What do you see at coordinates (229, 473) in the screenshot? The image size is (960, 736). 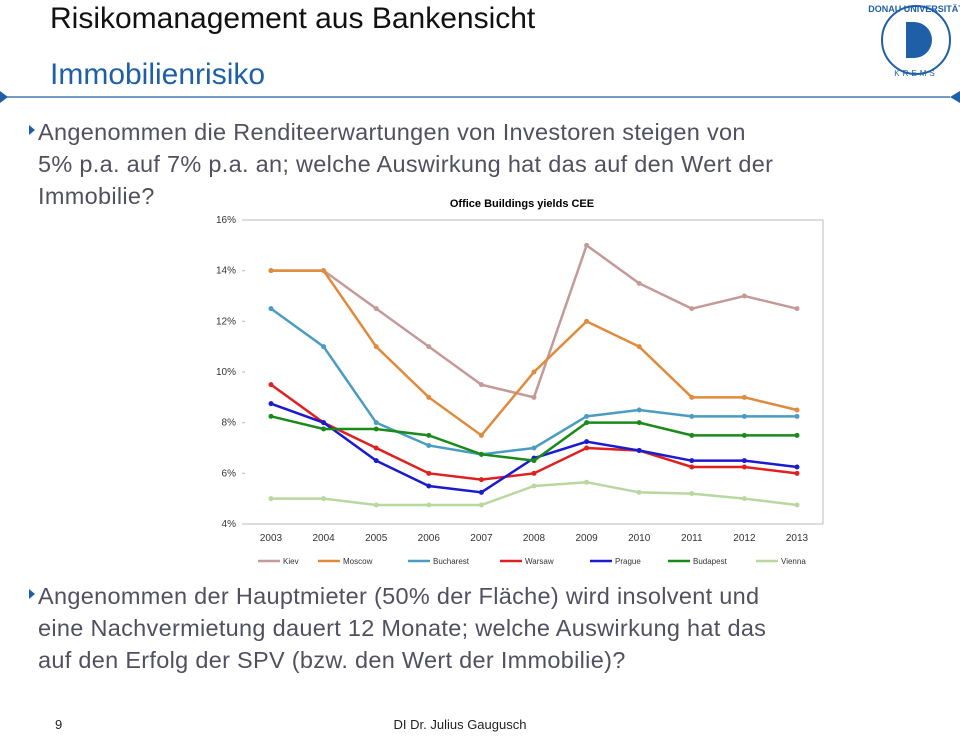 I see `y-tick-label: 6%` at bounding box center [229, 473].